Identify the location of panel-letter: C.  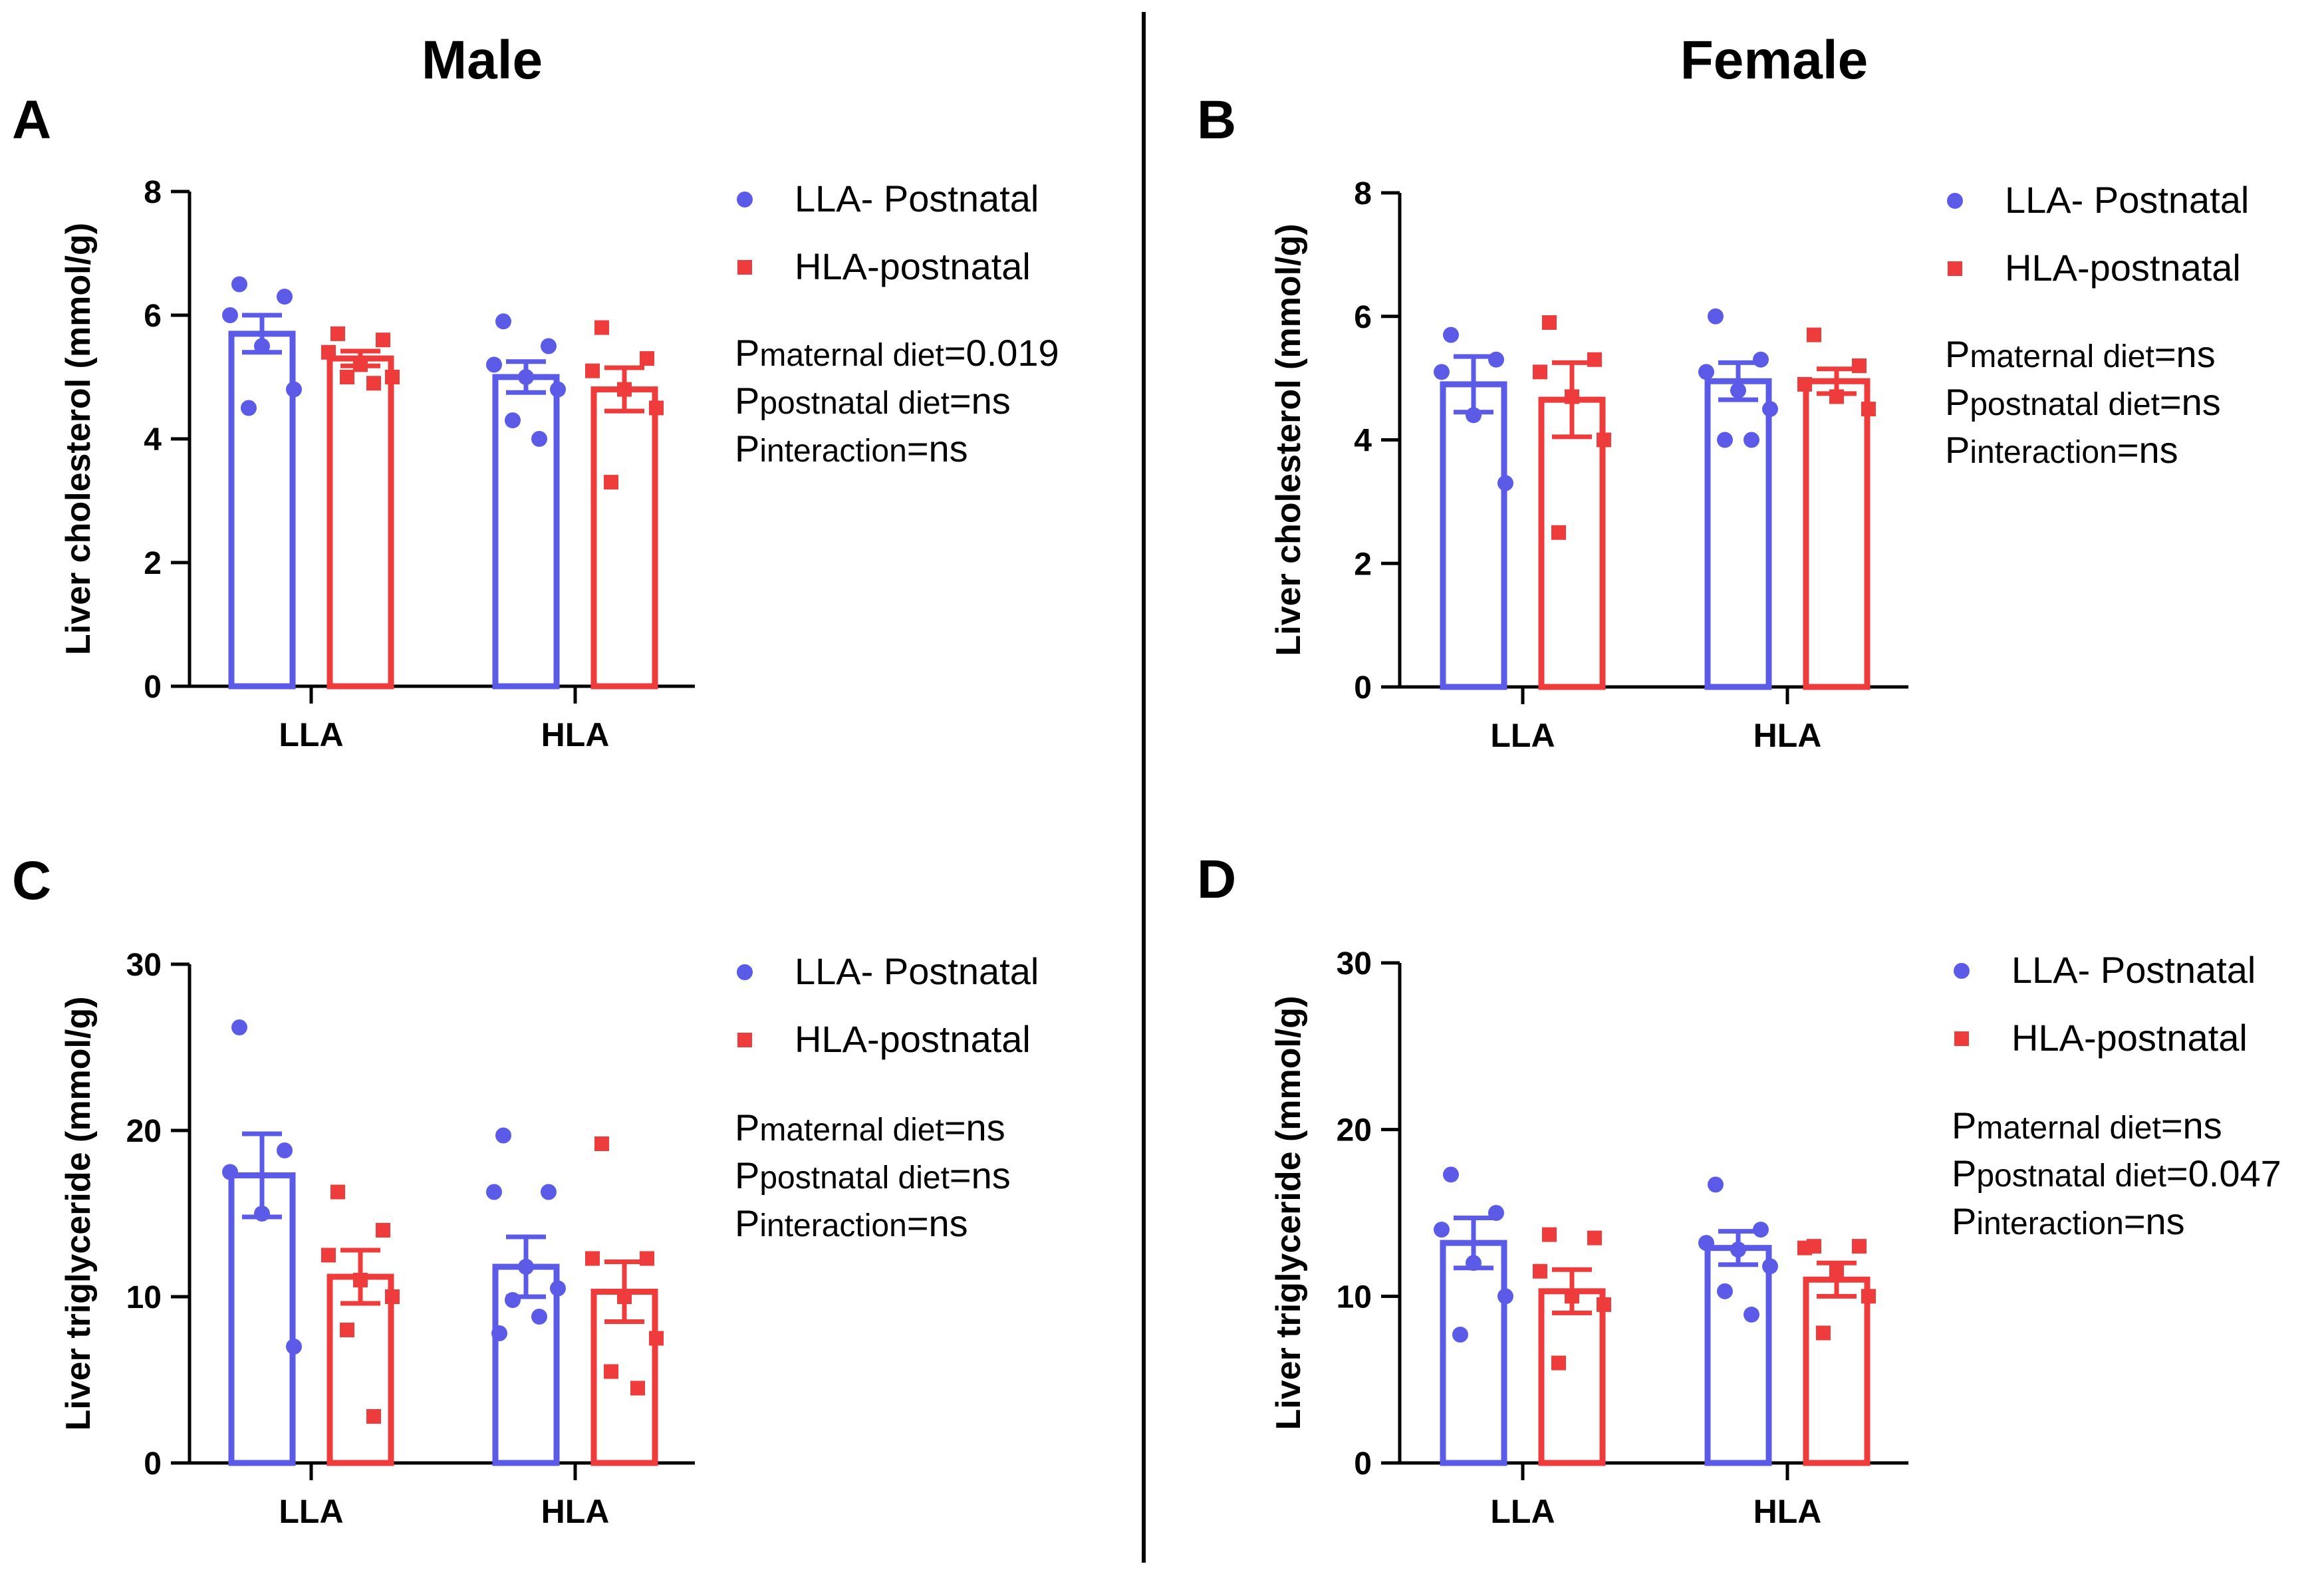
(31, 881).